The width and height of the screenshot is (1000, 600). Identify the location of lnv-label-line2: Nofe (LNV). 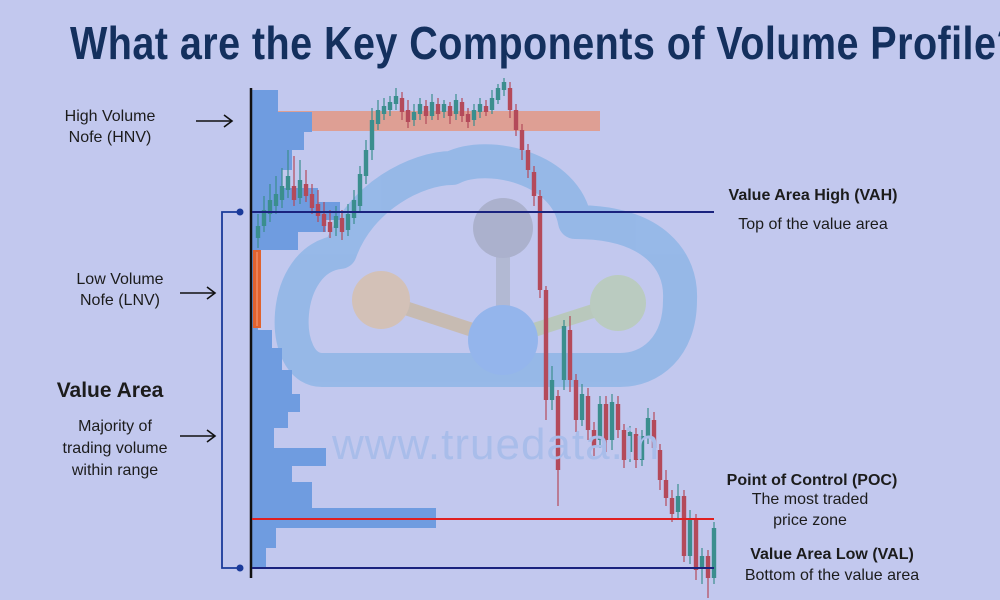
(120, 300).